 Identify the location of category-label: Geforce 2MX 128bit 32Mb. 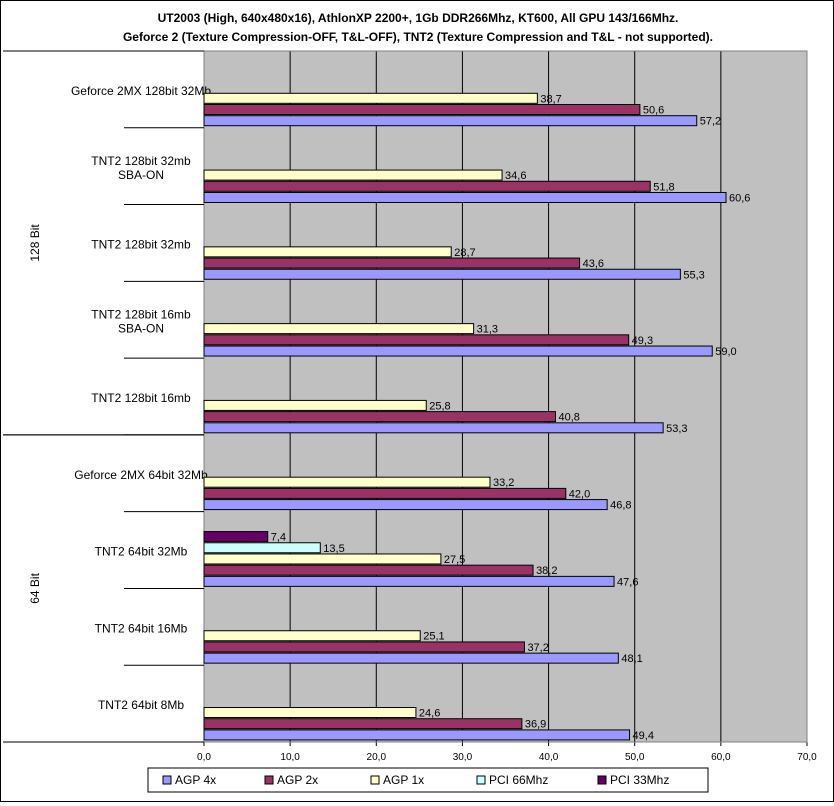
(141, 91).